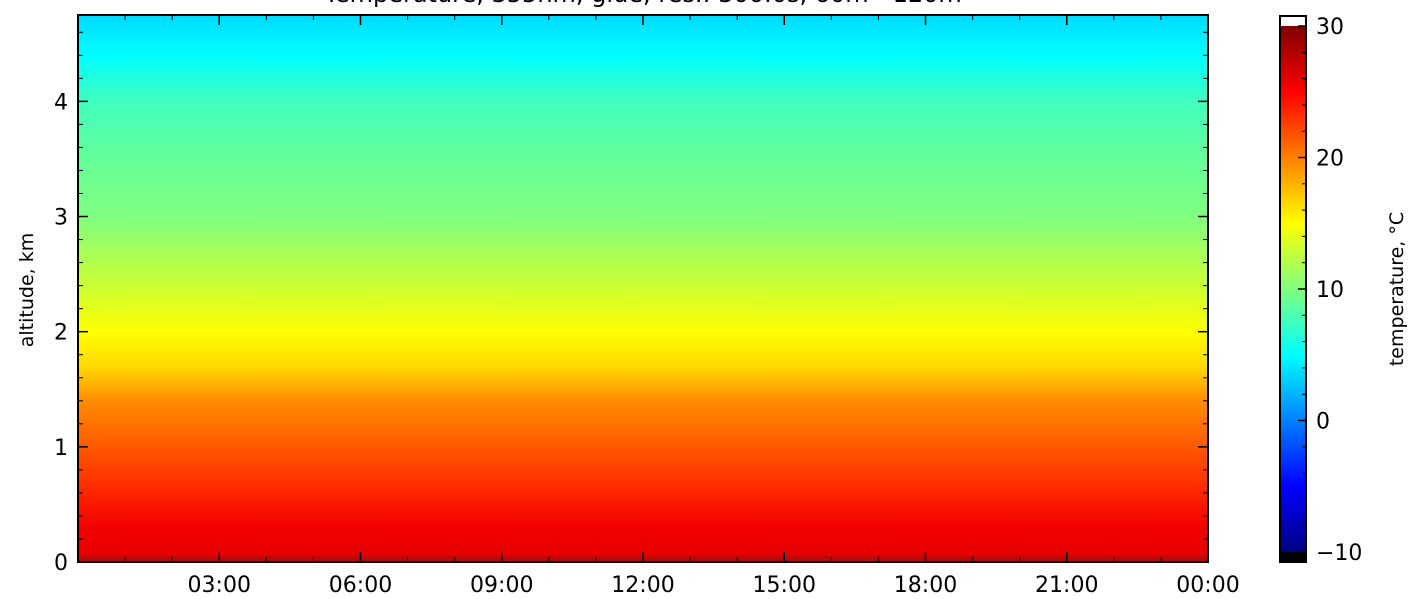  I want to click on y-tick-label: 4, so click(61, 102).